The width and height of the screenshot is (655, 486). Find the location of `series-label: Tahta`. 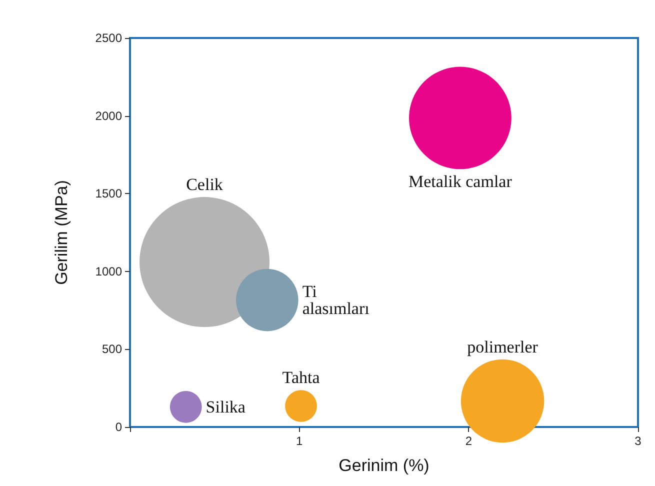

series-label: Tahta is located at coordinates (301, 378).